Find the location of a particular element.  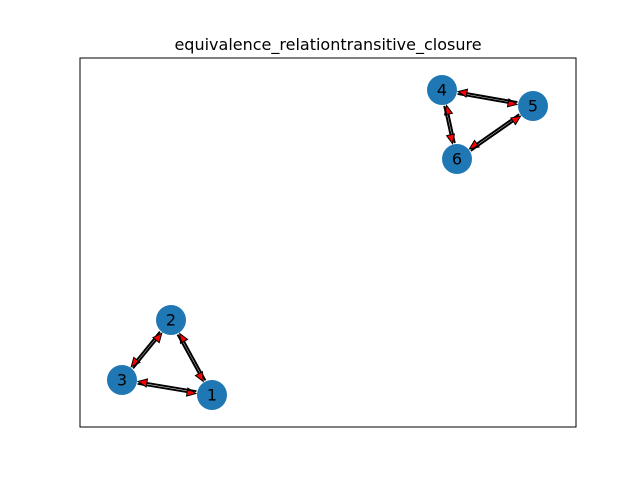

node-label-3: 3 is located at coordinates (122, 380).